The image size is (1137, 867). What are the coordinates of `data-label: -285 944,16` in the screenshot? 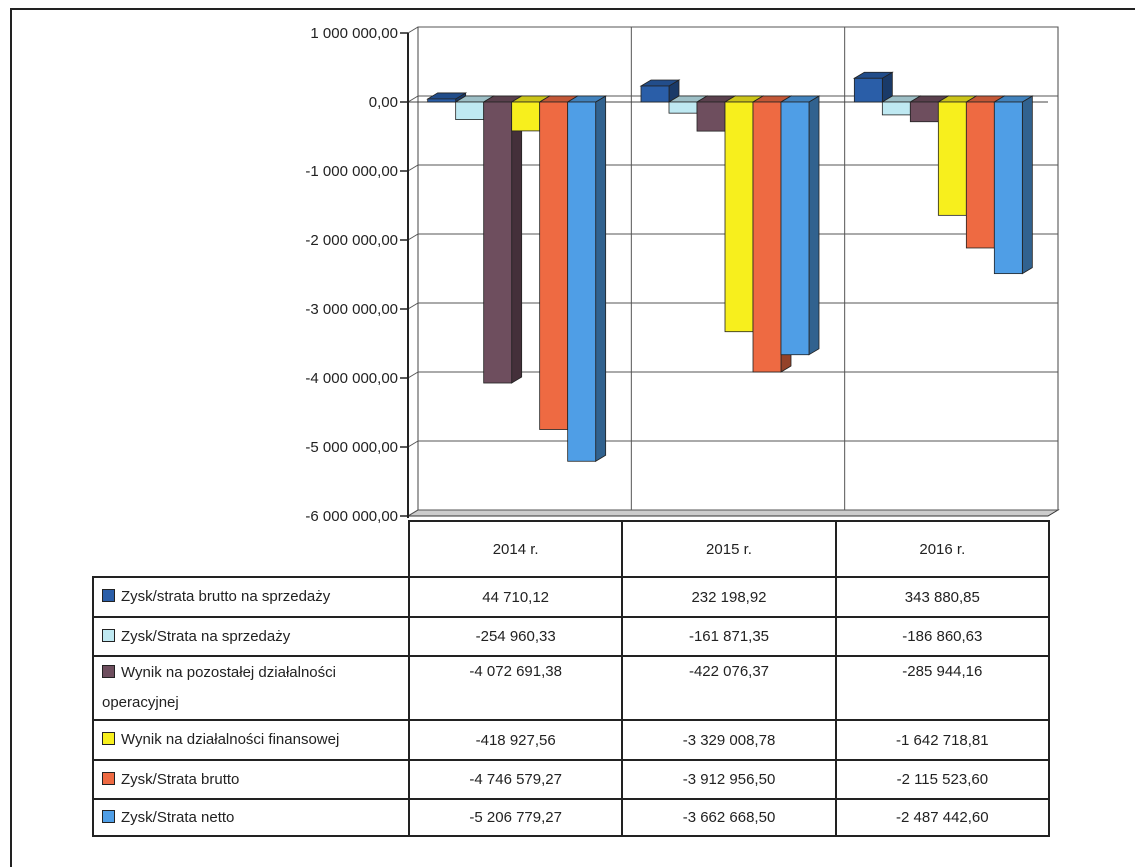 It's located at (942, 688).